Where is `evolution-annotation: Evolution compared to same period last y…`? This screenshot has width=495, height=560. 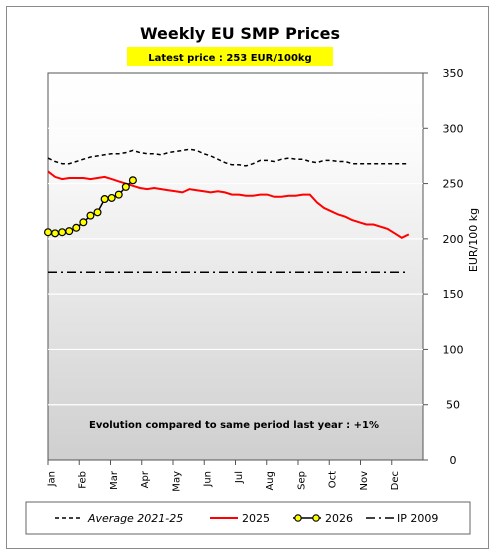
evolution-annotation: Evolution compared to same period last y… is located at coordinates (234, 425).